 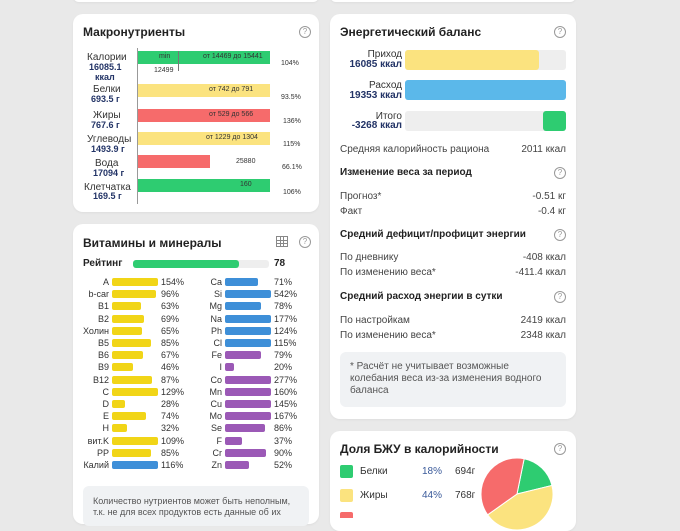 I want to click on mineral-name: Ca, so click(x=216, y=282).